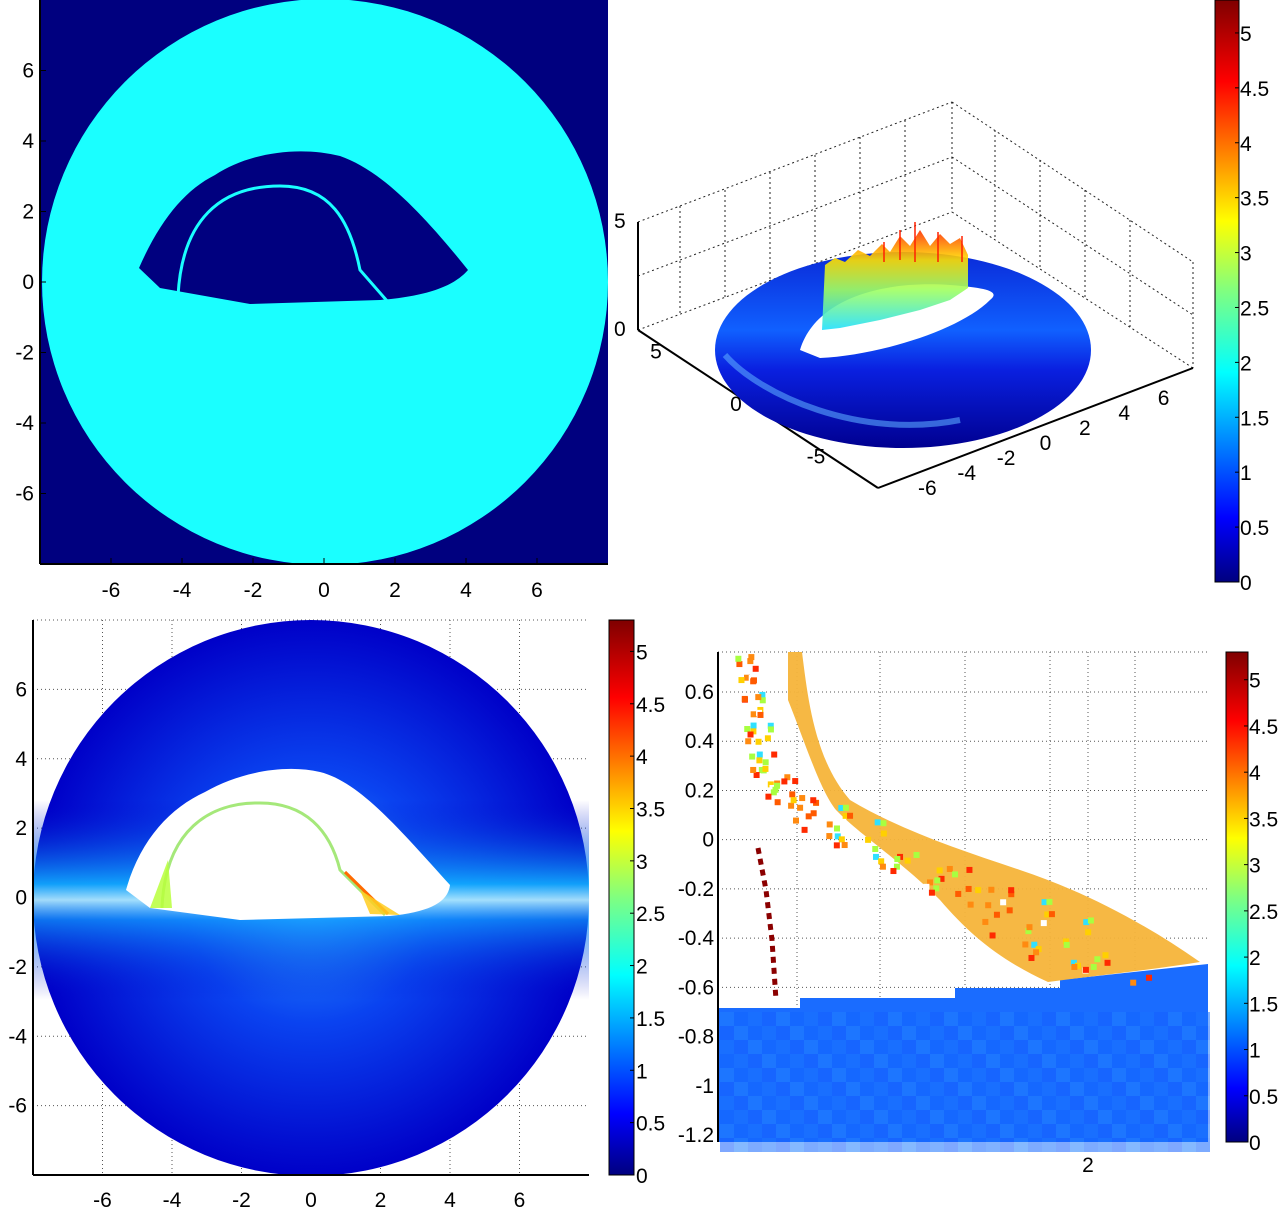 This screenshot has width=1280, height=1216. Describe the element at coordinates (28, 71) in the screenshot. I see `tl-y-tick-label: 6` at that location.